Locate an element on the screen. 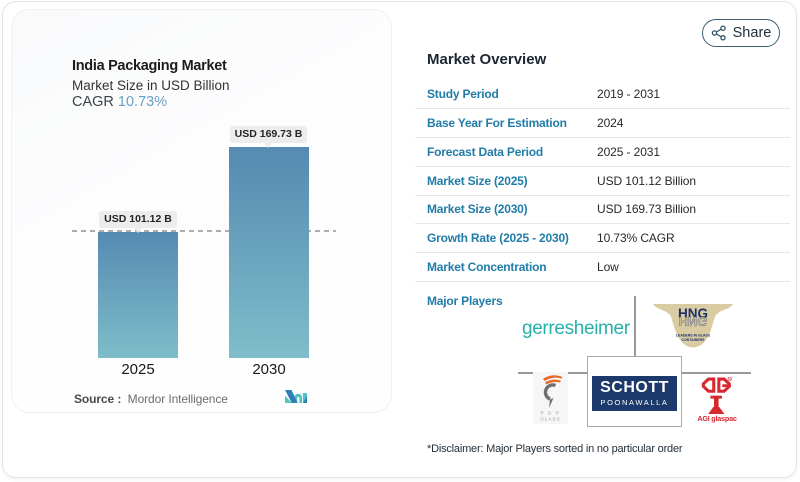  svg-text: R is located at coordinates (730, 379).